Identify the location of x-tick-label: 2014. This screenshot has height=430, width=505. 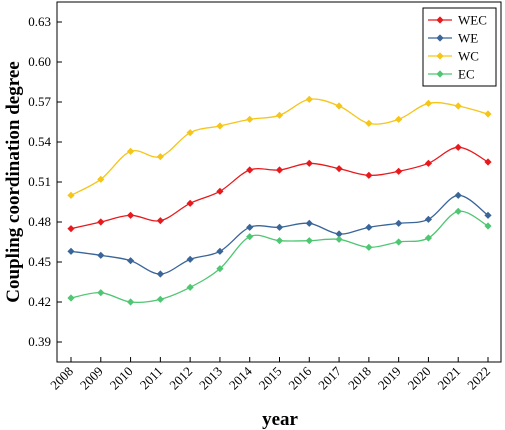
(240, 377).